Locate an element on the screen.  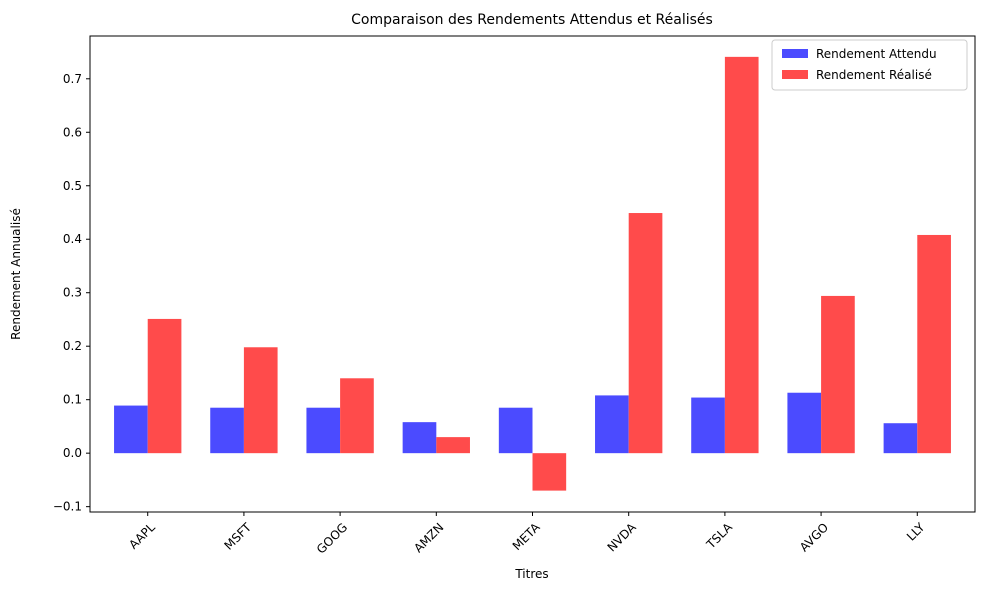
legend-box is located at coordinates (869, 65).